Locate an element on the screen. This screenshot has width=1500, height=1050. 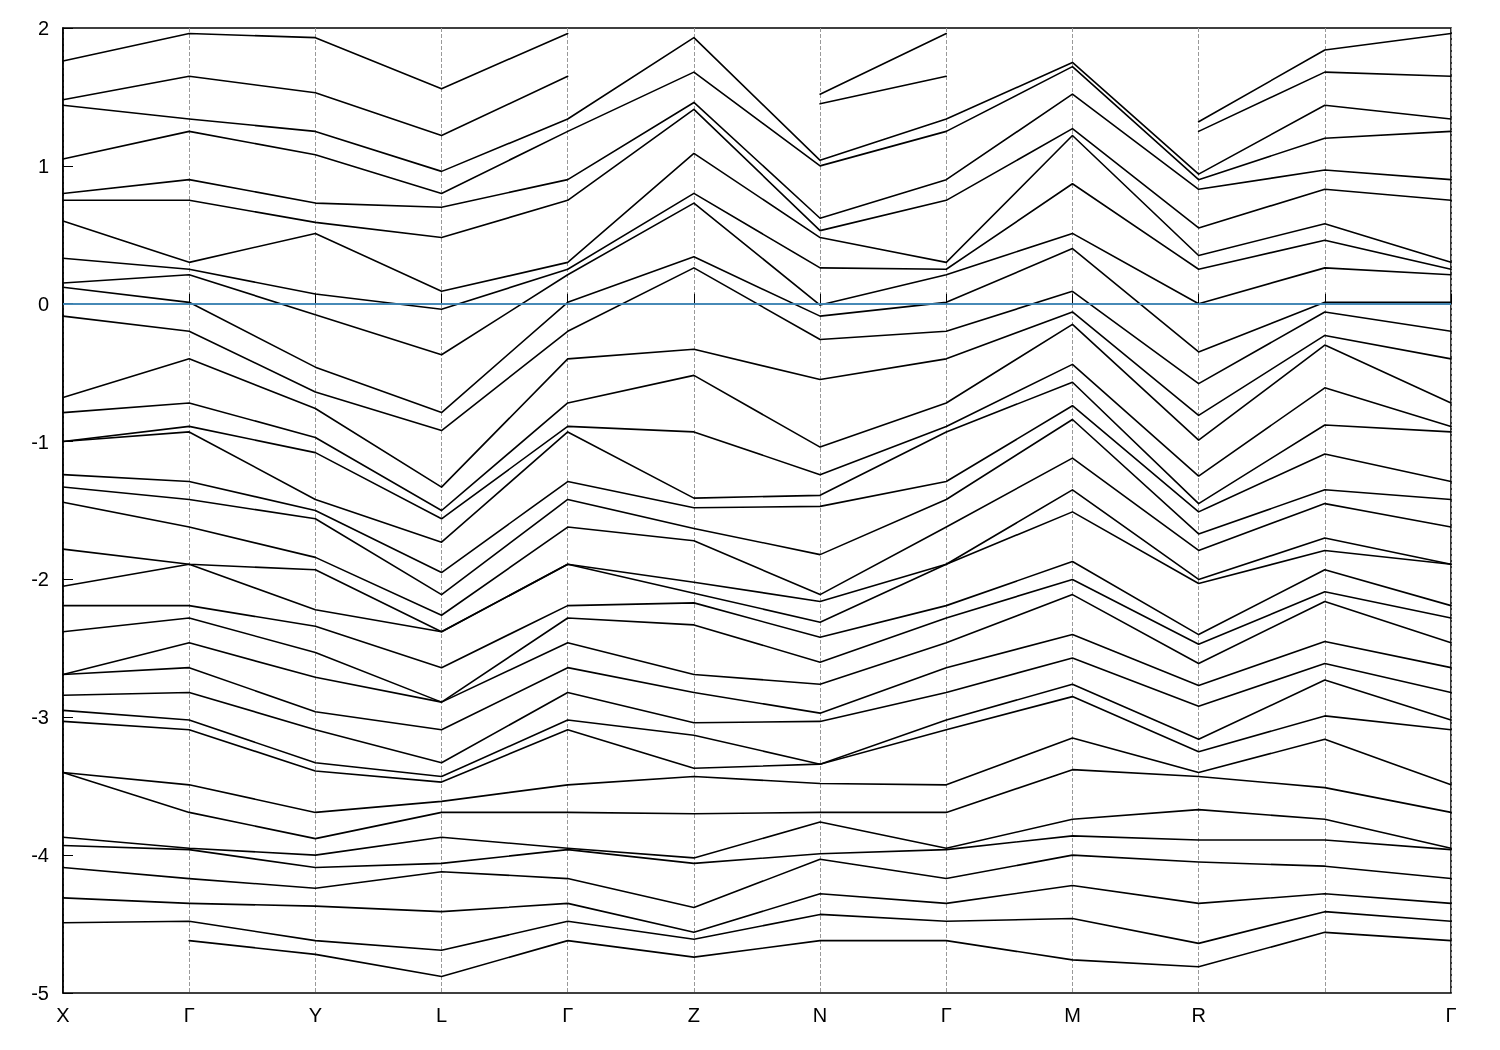
x-tick-label: R is located at coordinates (1198, 1015).